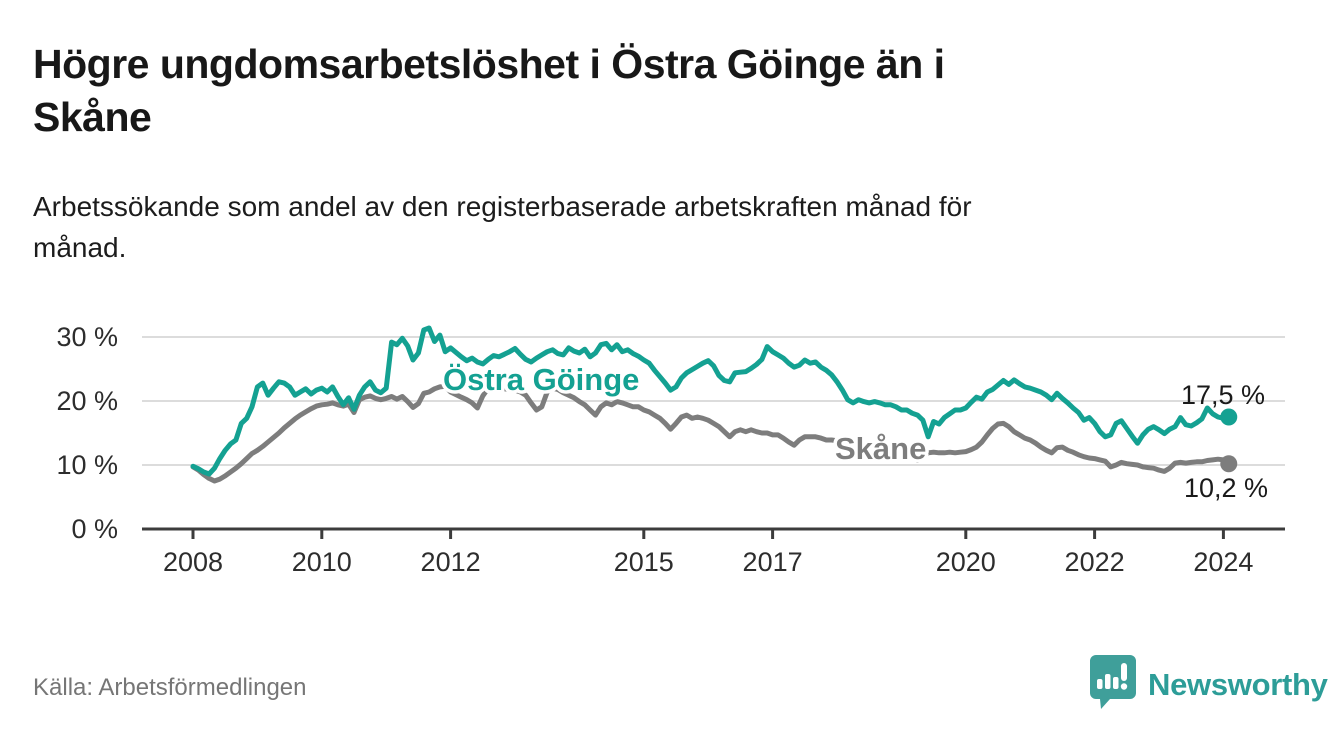 The width and height of the screenshot is (1340, 734). Describe the element at coordinates (966, 562) in the screenshot. I see `x-tick-label: 2020` at that location.